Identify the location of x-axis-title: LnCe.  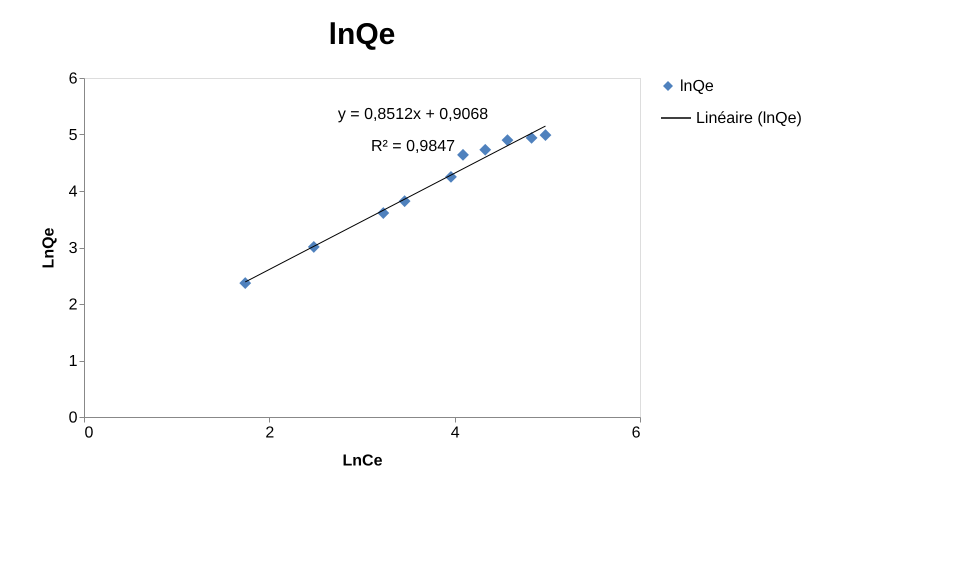
(362, 461).